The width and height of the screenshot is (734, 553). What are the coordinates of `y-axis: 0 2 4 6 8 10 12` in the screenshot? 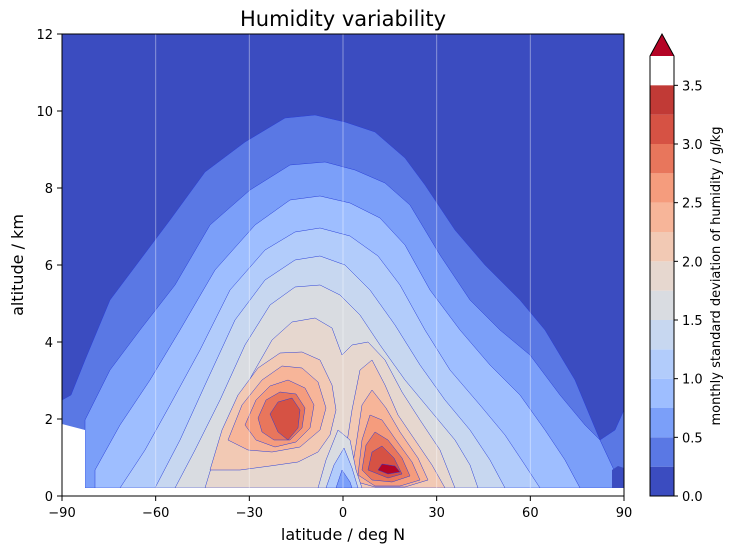 It's located at (49, 266).